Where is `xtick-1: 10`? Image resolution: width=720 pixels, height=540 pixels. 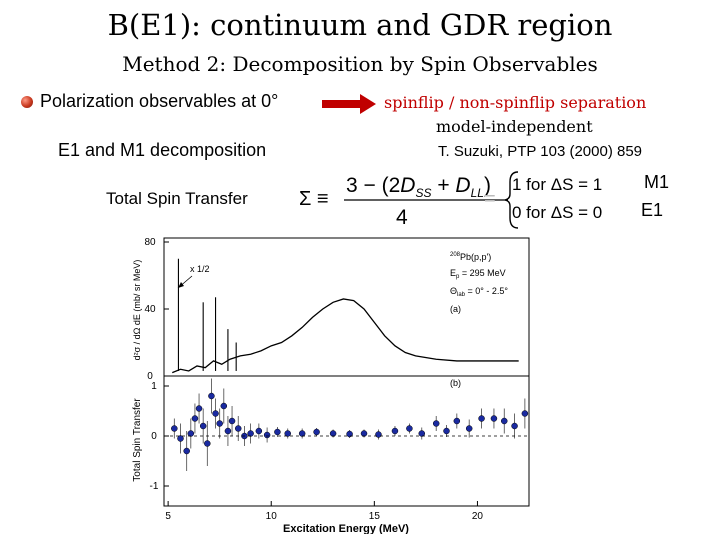 xtick-1: 10 is located at coordinates (272, 516).